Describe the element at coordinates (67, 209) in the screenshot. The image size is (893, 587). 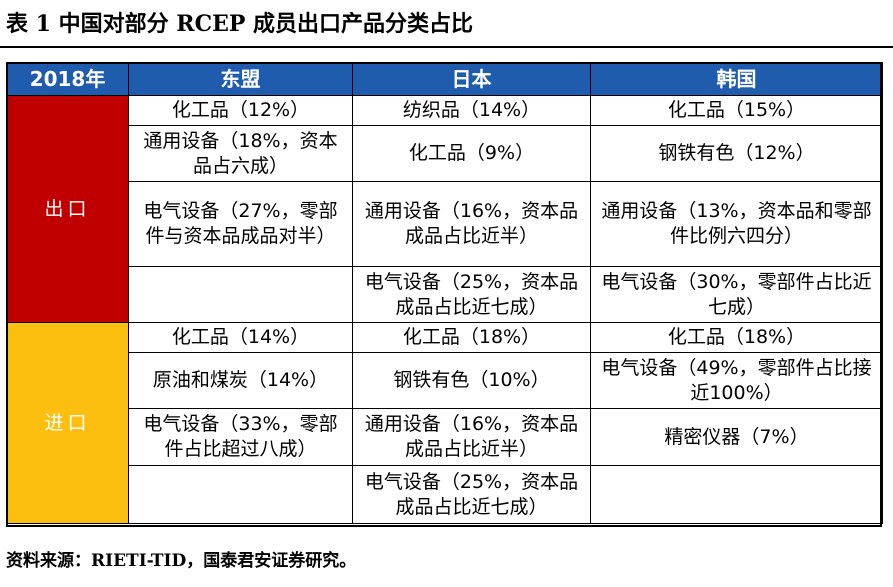
I see `export-section-label: 出口` at that location.